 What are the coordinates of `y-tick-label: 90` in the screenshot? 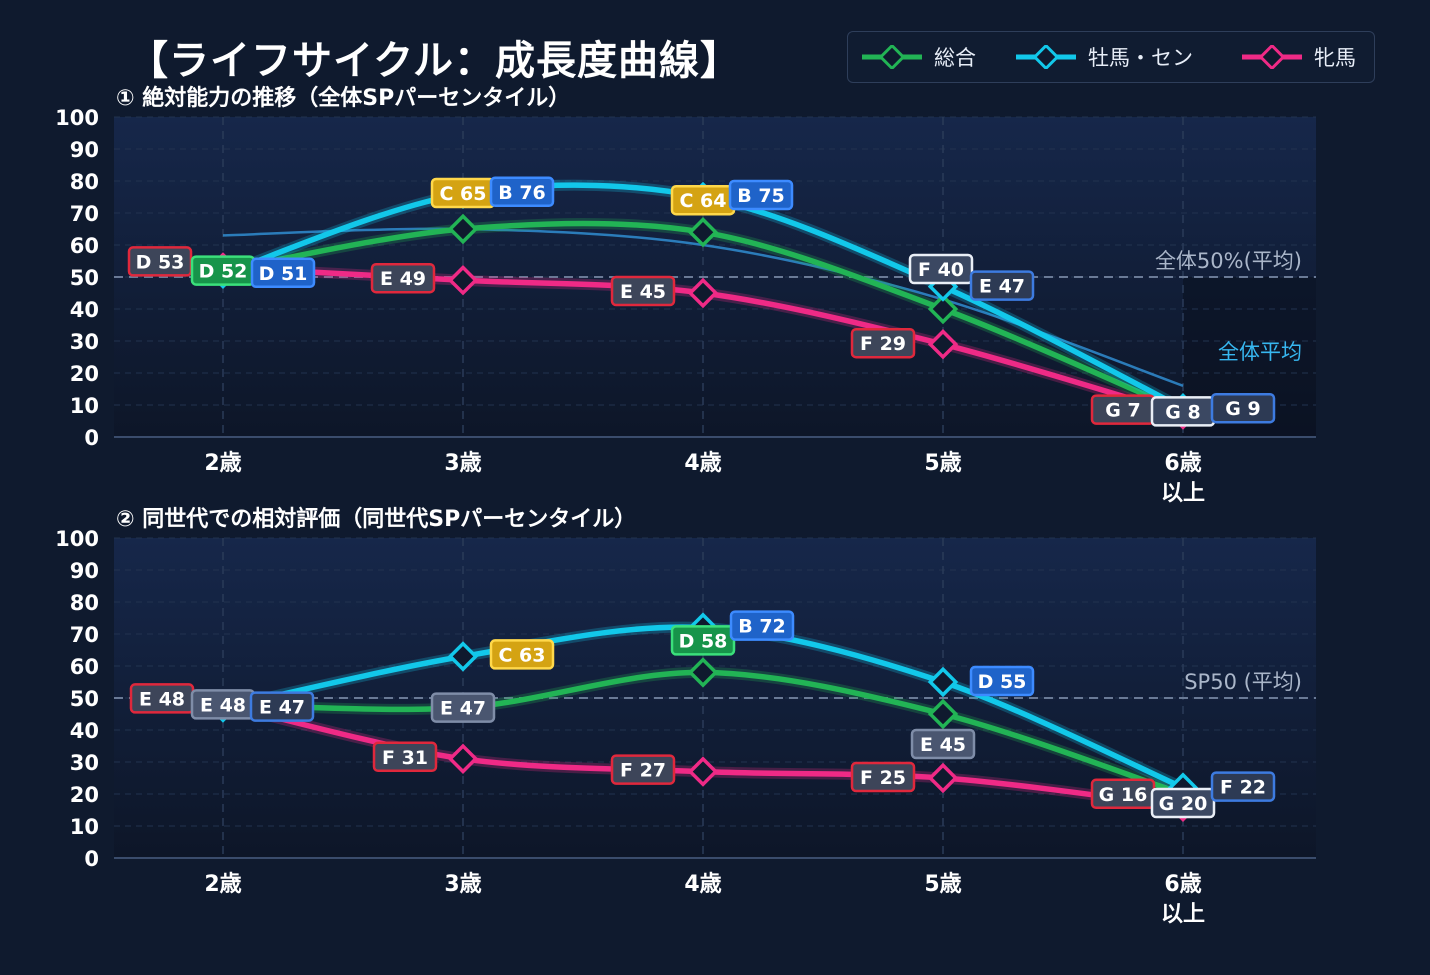 It's located at (84, 150).